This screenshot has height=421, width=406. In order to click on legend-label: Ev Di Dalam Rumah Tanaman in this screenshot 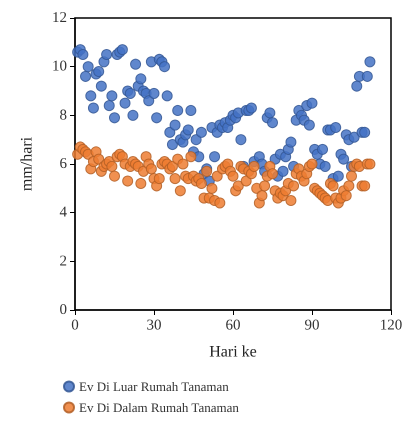, I will do `click(159, 407)`.